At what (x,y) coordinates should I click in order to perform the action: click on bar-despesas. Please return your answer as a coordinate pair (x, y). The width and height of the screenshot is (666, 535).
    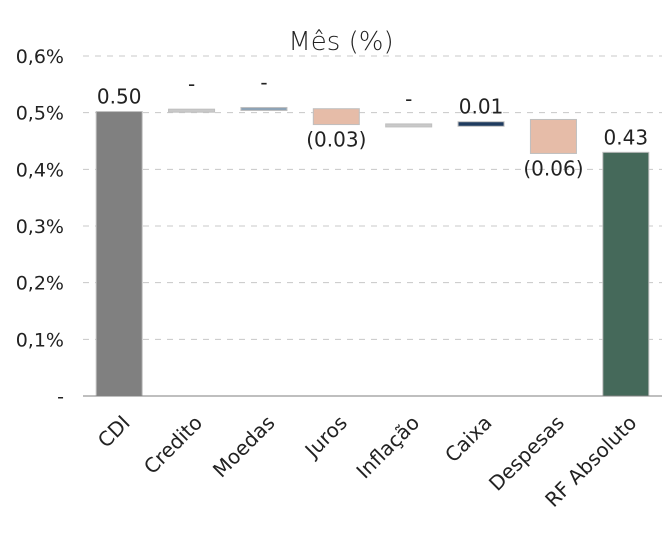
    Looking at the image, I should click on (553, 136).